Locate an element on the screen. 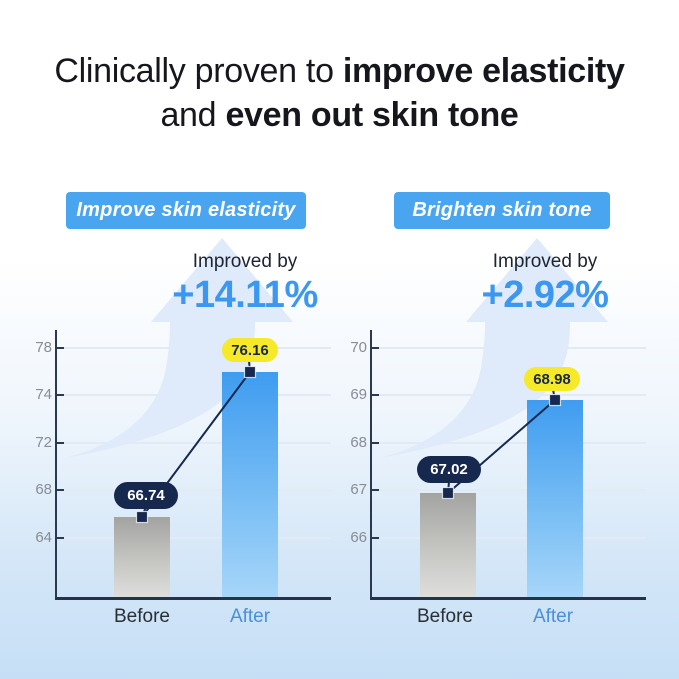  chart2-after-label: After is located at coordinates (553, 616).